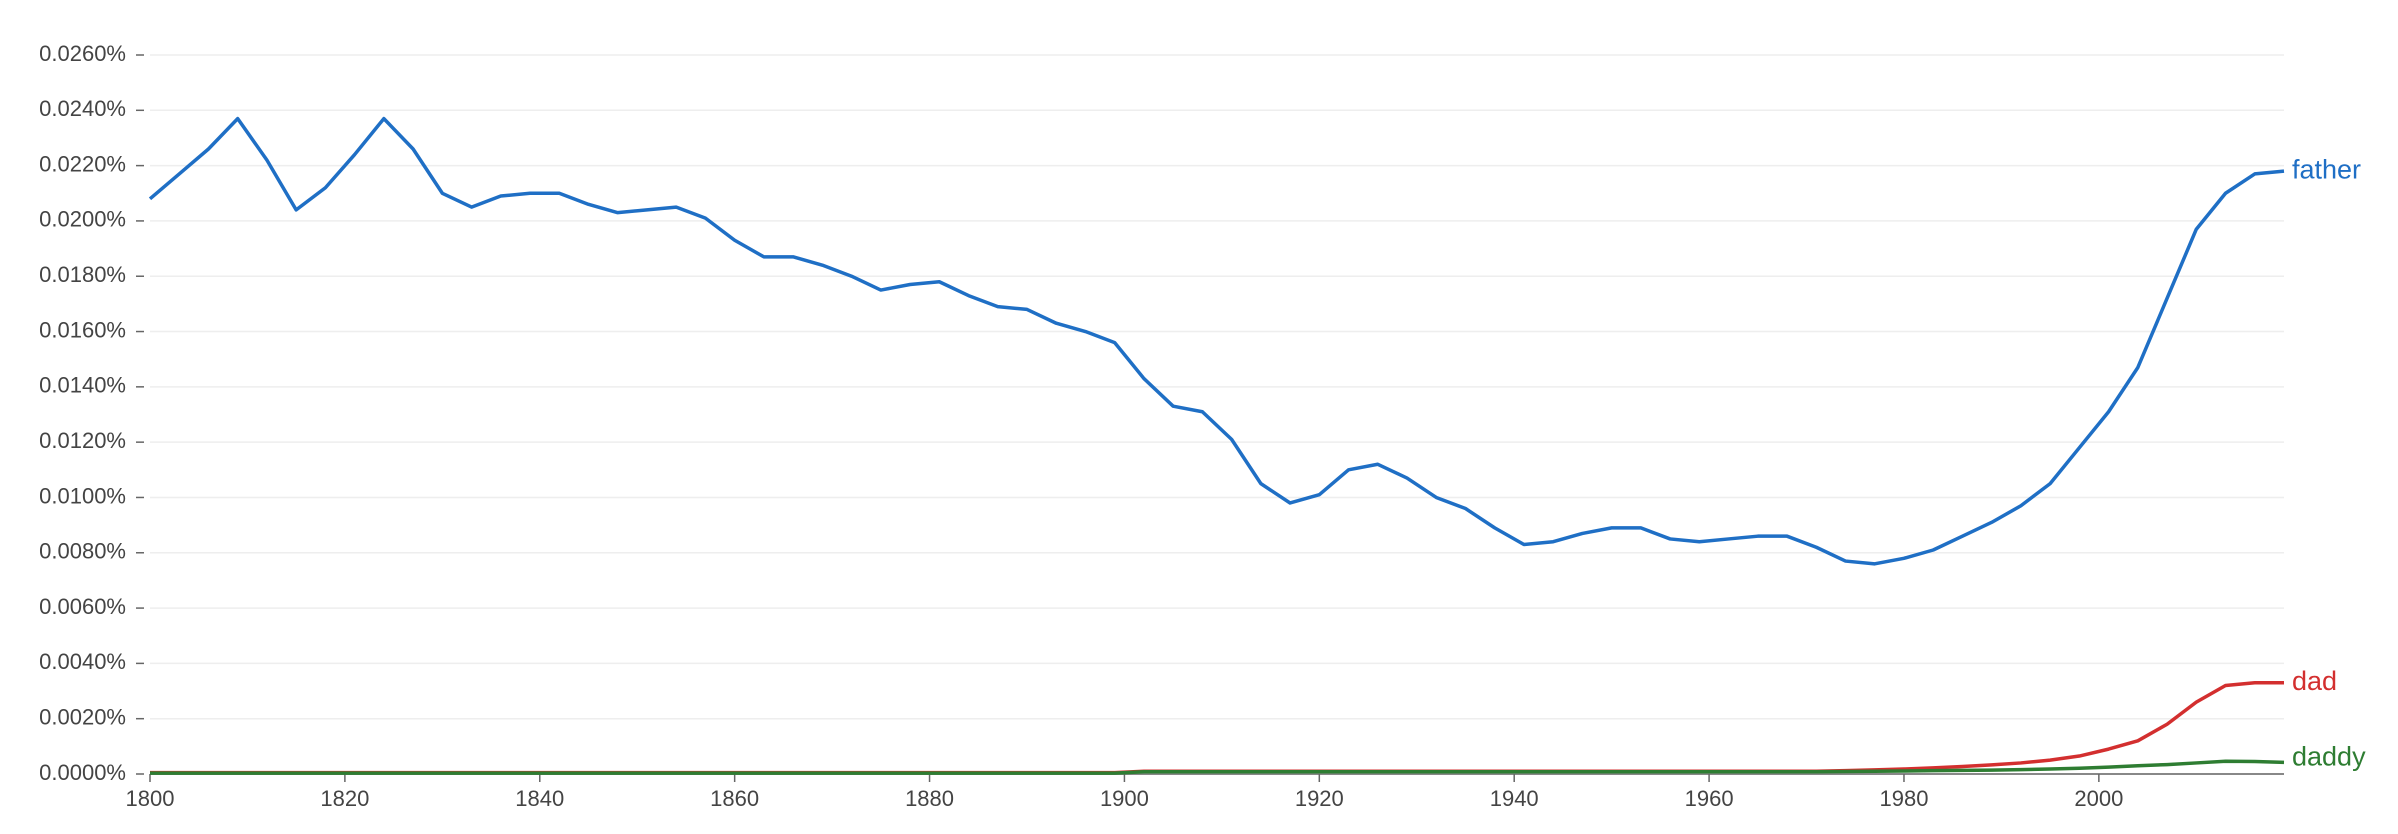 This screenshot has width=2398, height=834. I want to click on x-tick-label: 1900, so click(1124, 798).